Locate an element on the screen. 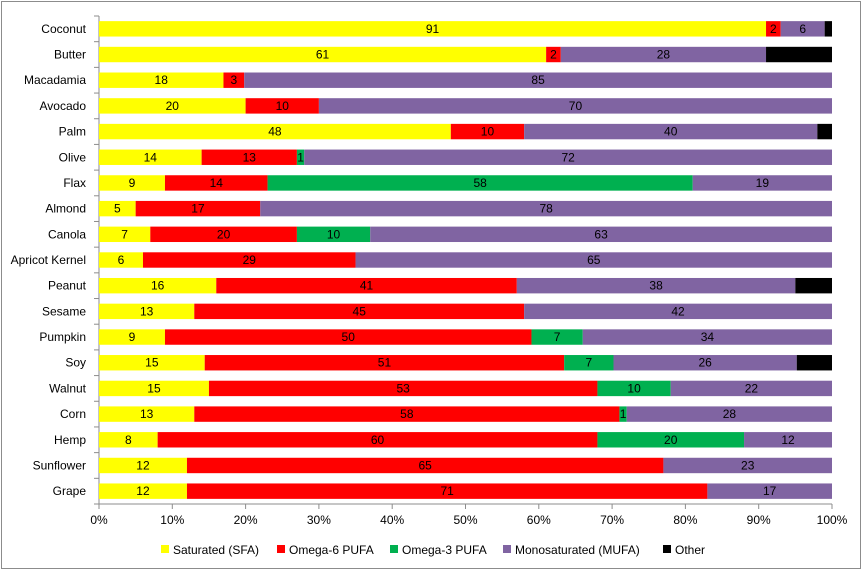  data-label: 72 is located at coordinates (568, 157).